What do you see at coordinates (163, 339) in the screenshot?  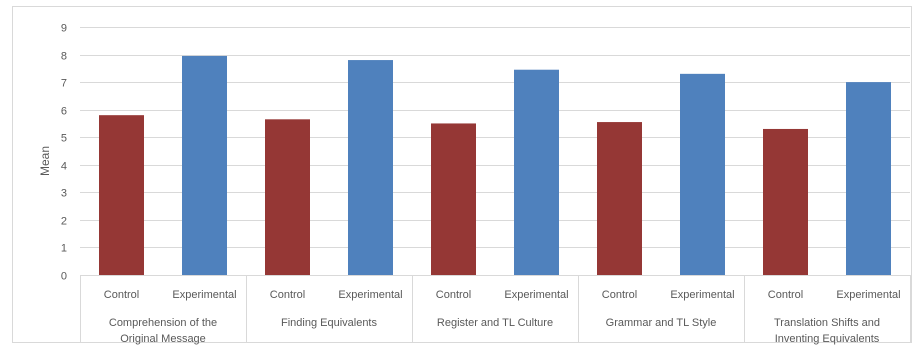 I see `group-label: Original Message` at bounding box center [163, 339].